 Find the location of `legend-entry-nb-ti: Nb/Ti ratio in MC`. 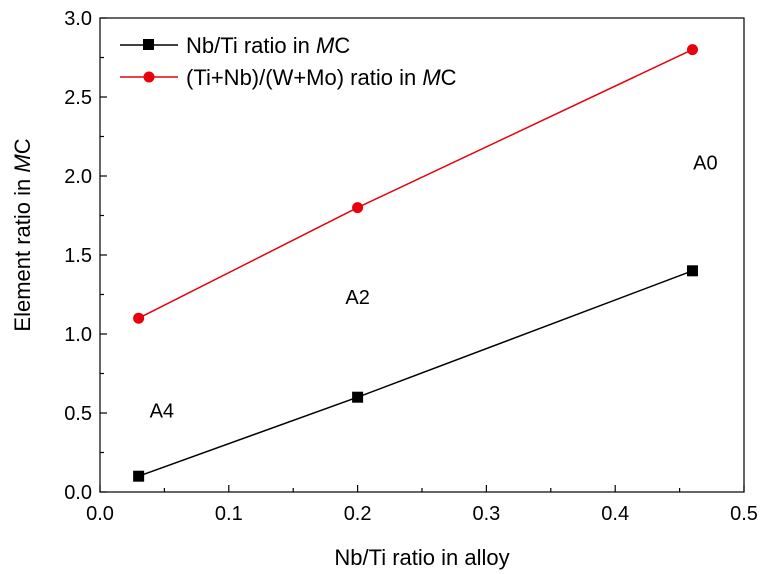

legend-entry-nb-ti: Nb/Ti ratio in MC is located at coordinates (235, 45).